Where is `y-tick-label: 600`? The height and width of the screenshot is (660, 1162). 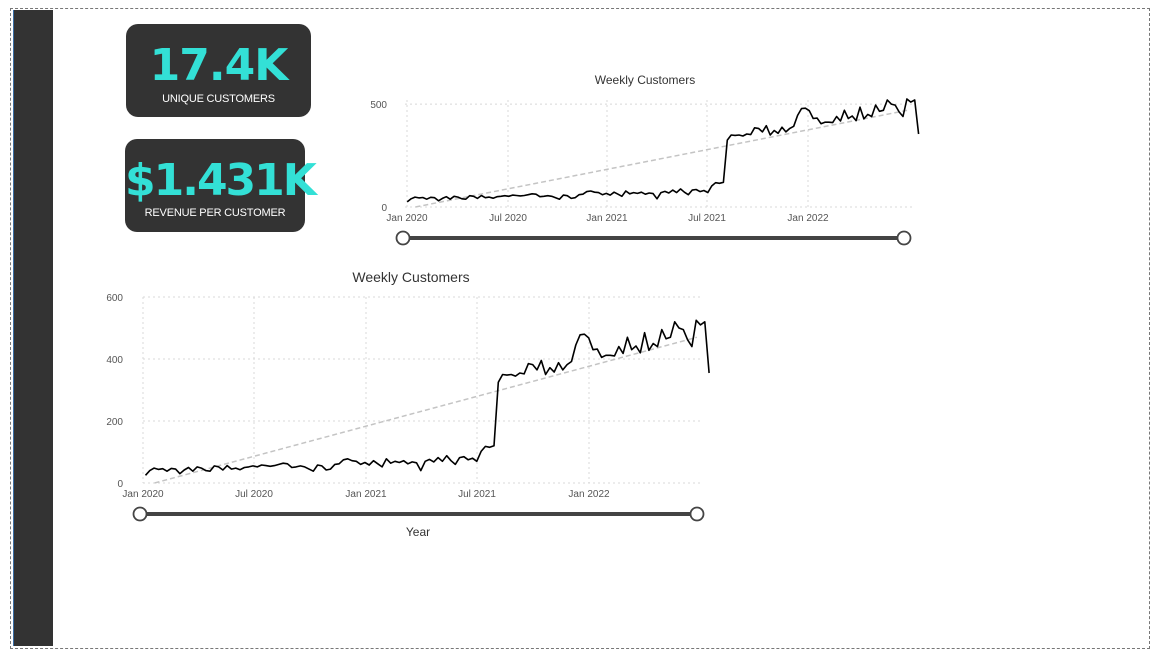
y-tick-label: 600 is located at coordinates (114, 298).